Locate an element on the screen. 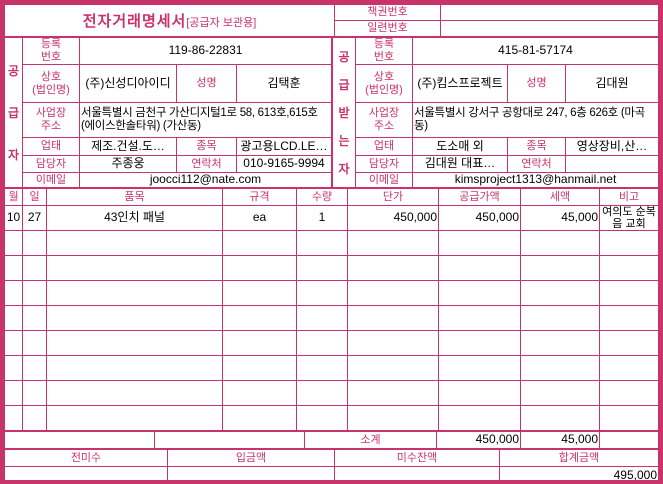 The width and height of the screenshot is (663, 484). footer-section: 전미수 입금액 미수잔액 합계금액 495,000 is located at coordinates (331, 464).